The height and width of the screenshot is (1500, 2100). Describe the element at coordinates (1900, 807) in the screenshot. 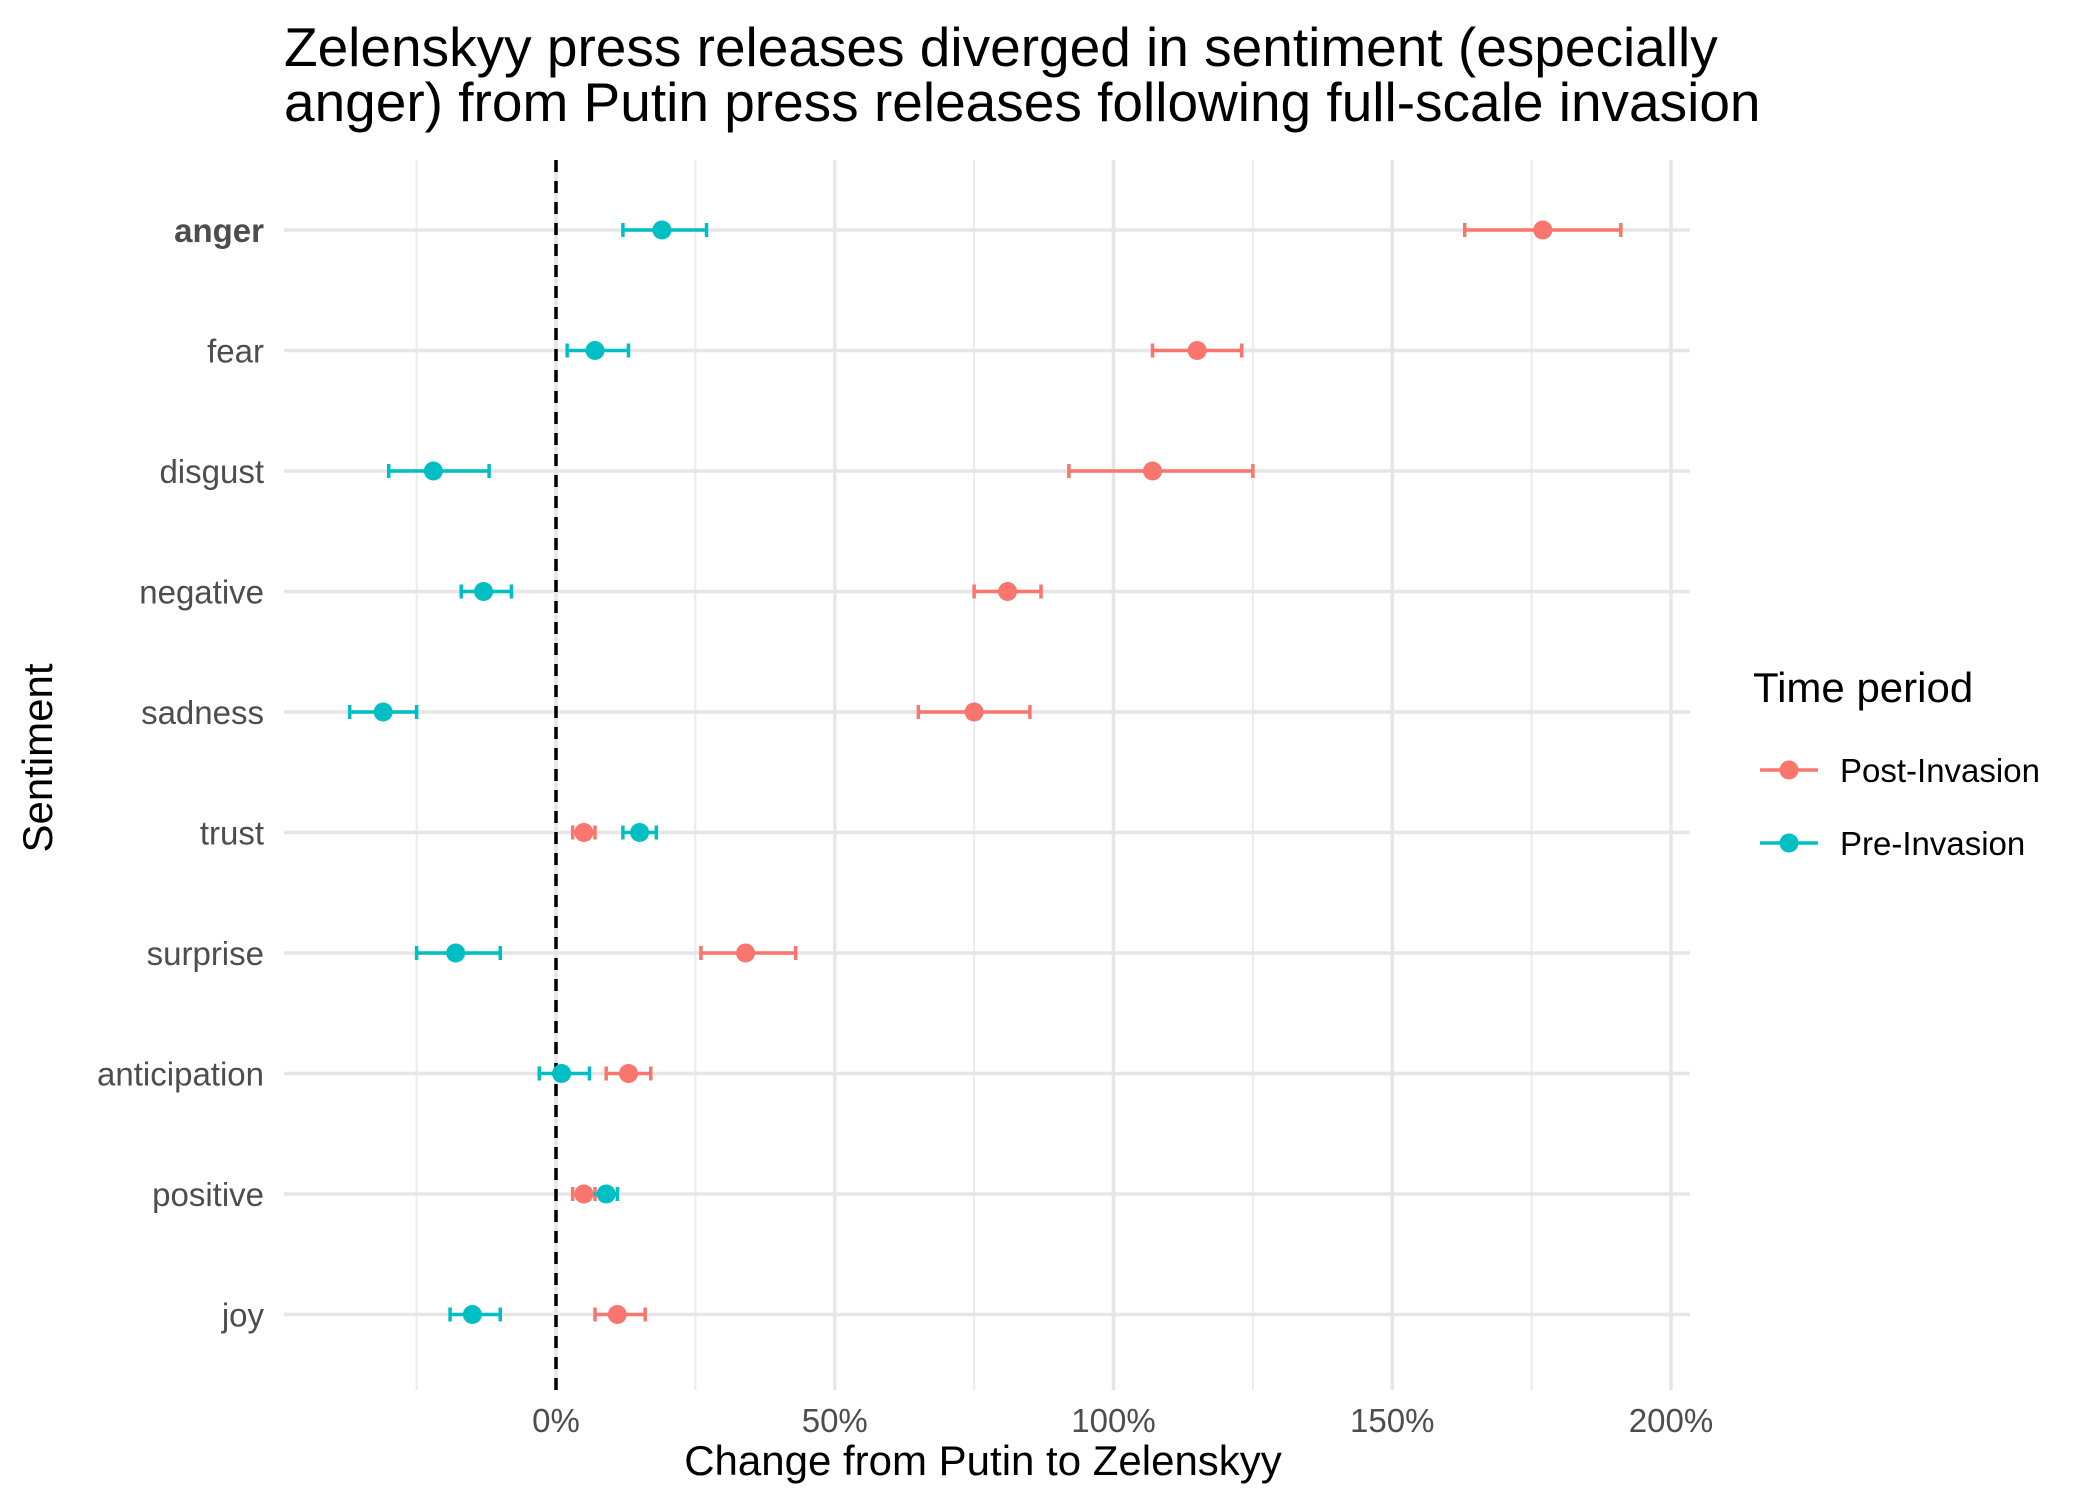

I see `legend-items: Post-Invasion Pre-Invasion` at that location.